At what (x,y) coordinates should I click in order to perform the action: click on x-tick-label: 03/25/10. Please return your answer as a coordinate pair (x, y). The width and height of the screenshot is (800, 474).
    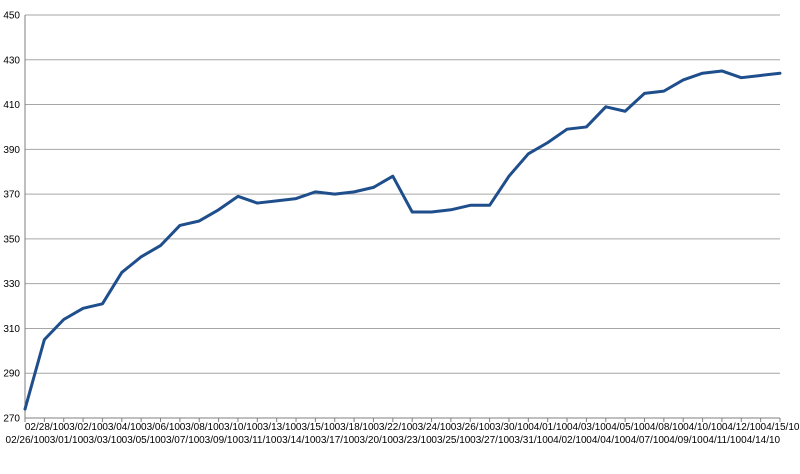
    Looking at the image, I should click on (450, 440).